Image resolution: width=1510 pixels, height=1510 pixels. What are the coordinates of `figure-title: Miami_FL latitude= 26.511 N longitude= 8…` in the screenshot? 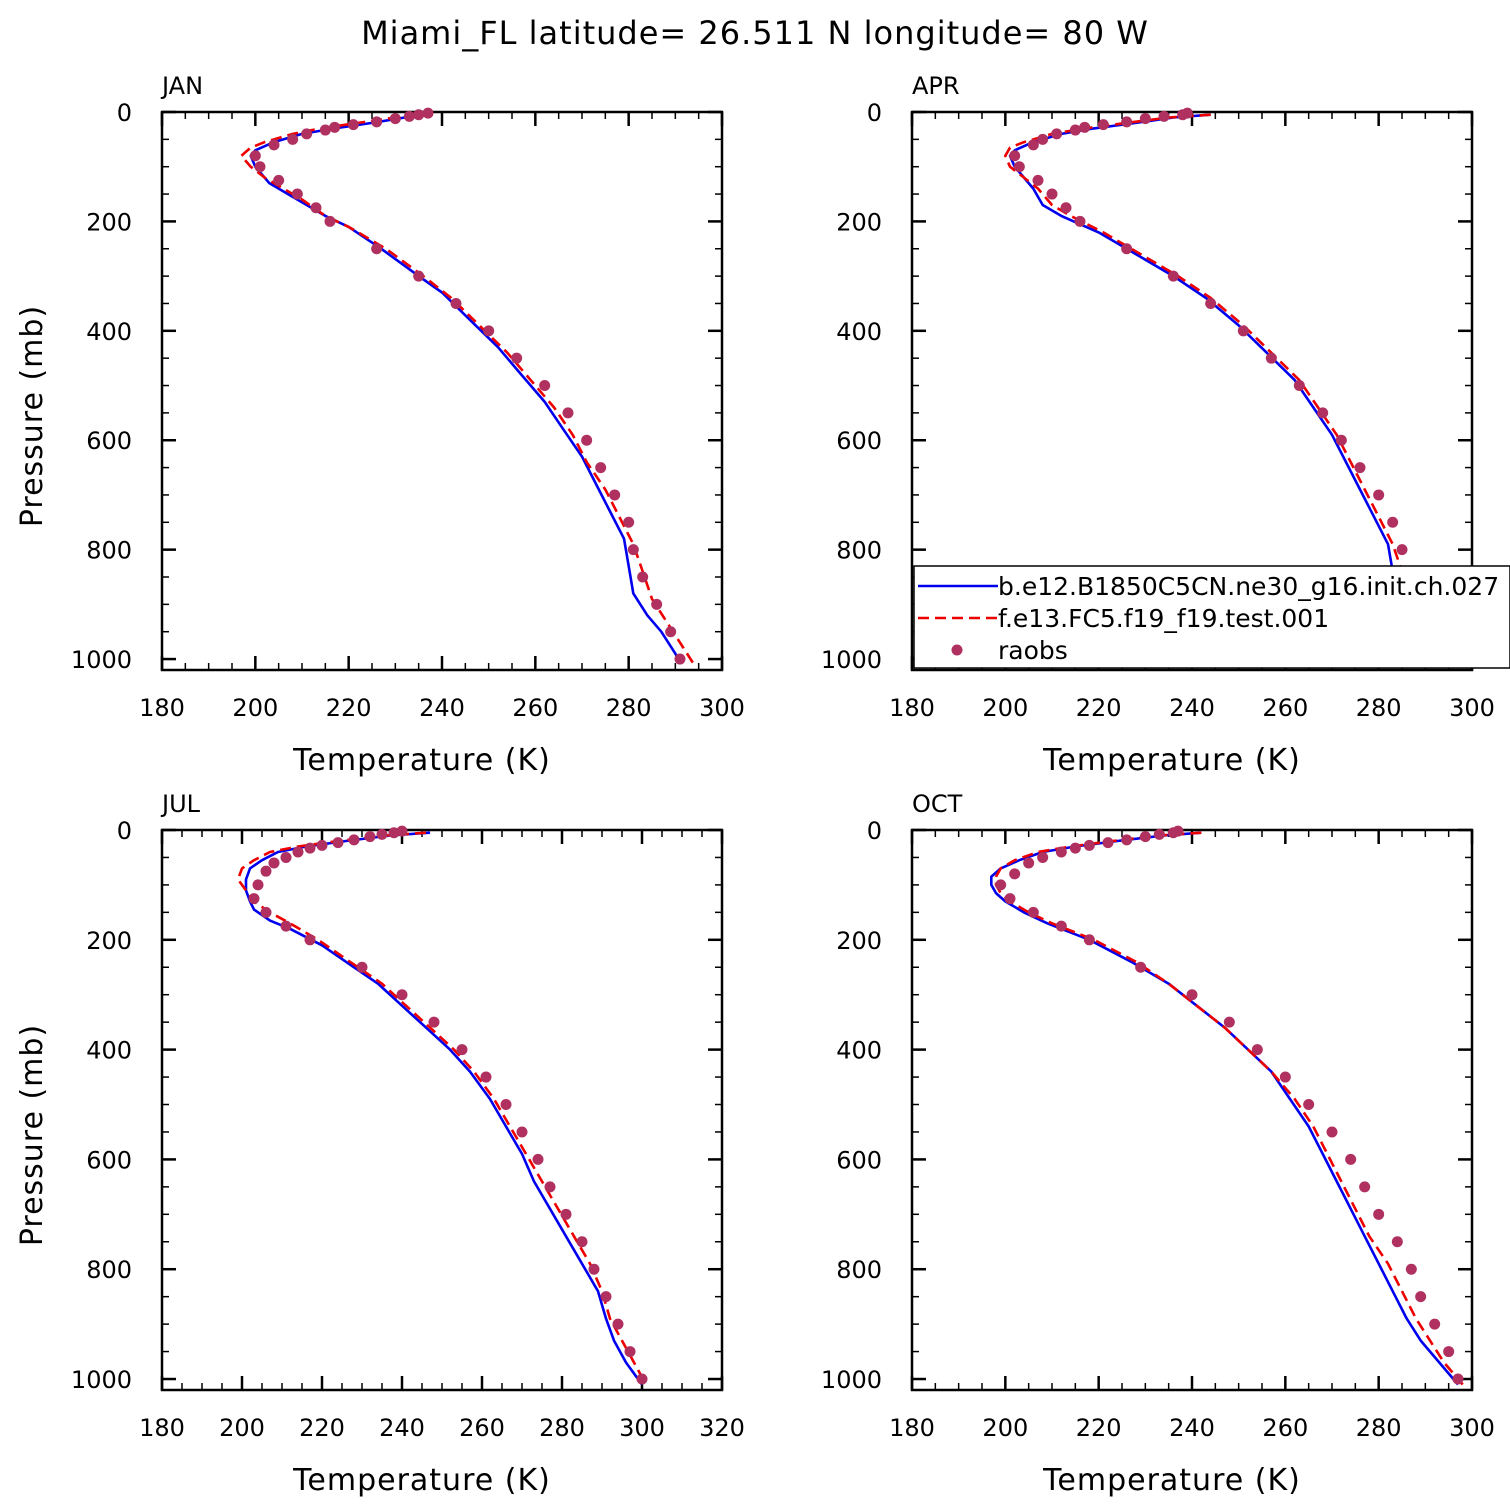 It's located at (755, 33).